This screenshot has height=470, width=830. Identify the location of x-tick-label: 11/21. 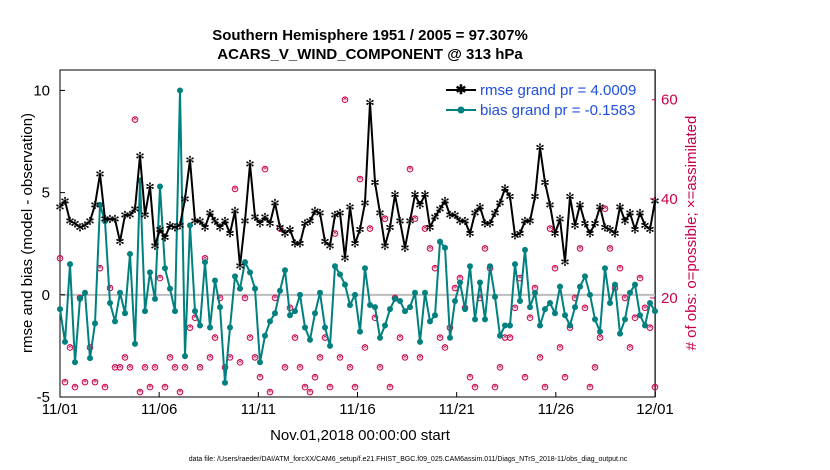
(456, 409).